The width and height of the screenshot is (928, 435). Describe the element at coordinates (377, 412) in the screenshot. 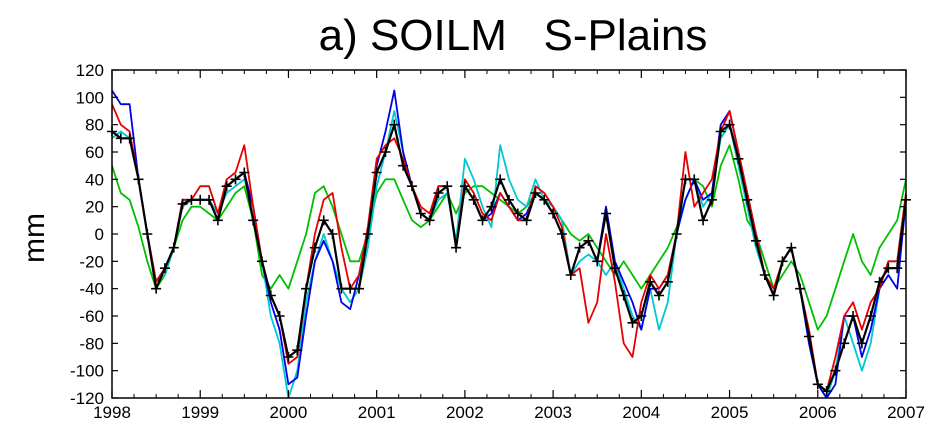

I see `x-tick-label: 2001` at that location.